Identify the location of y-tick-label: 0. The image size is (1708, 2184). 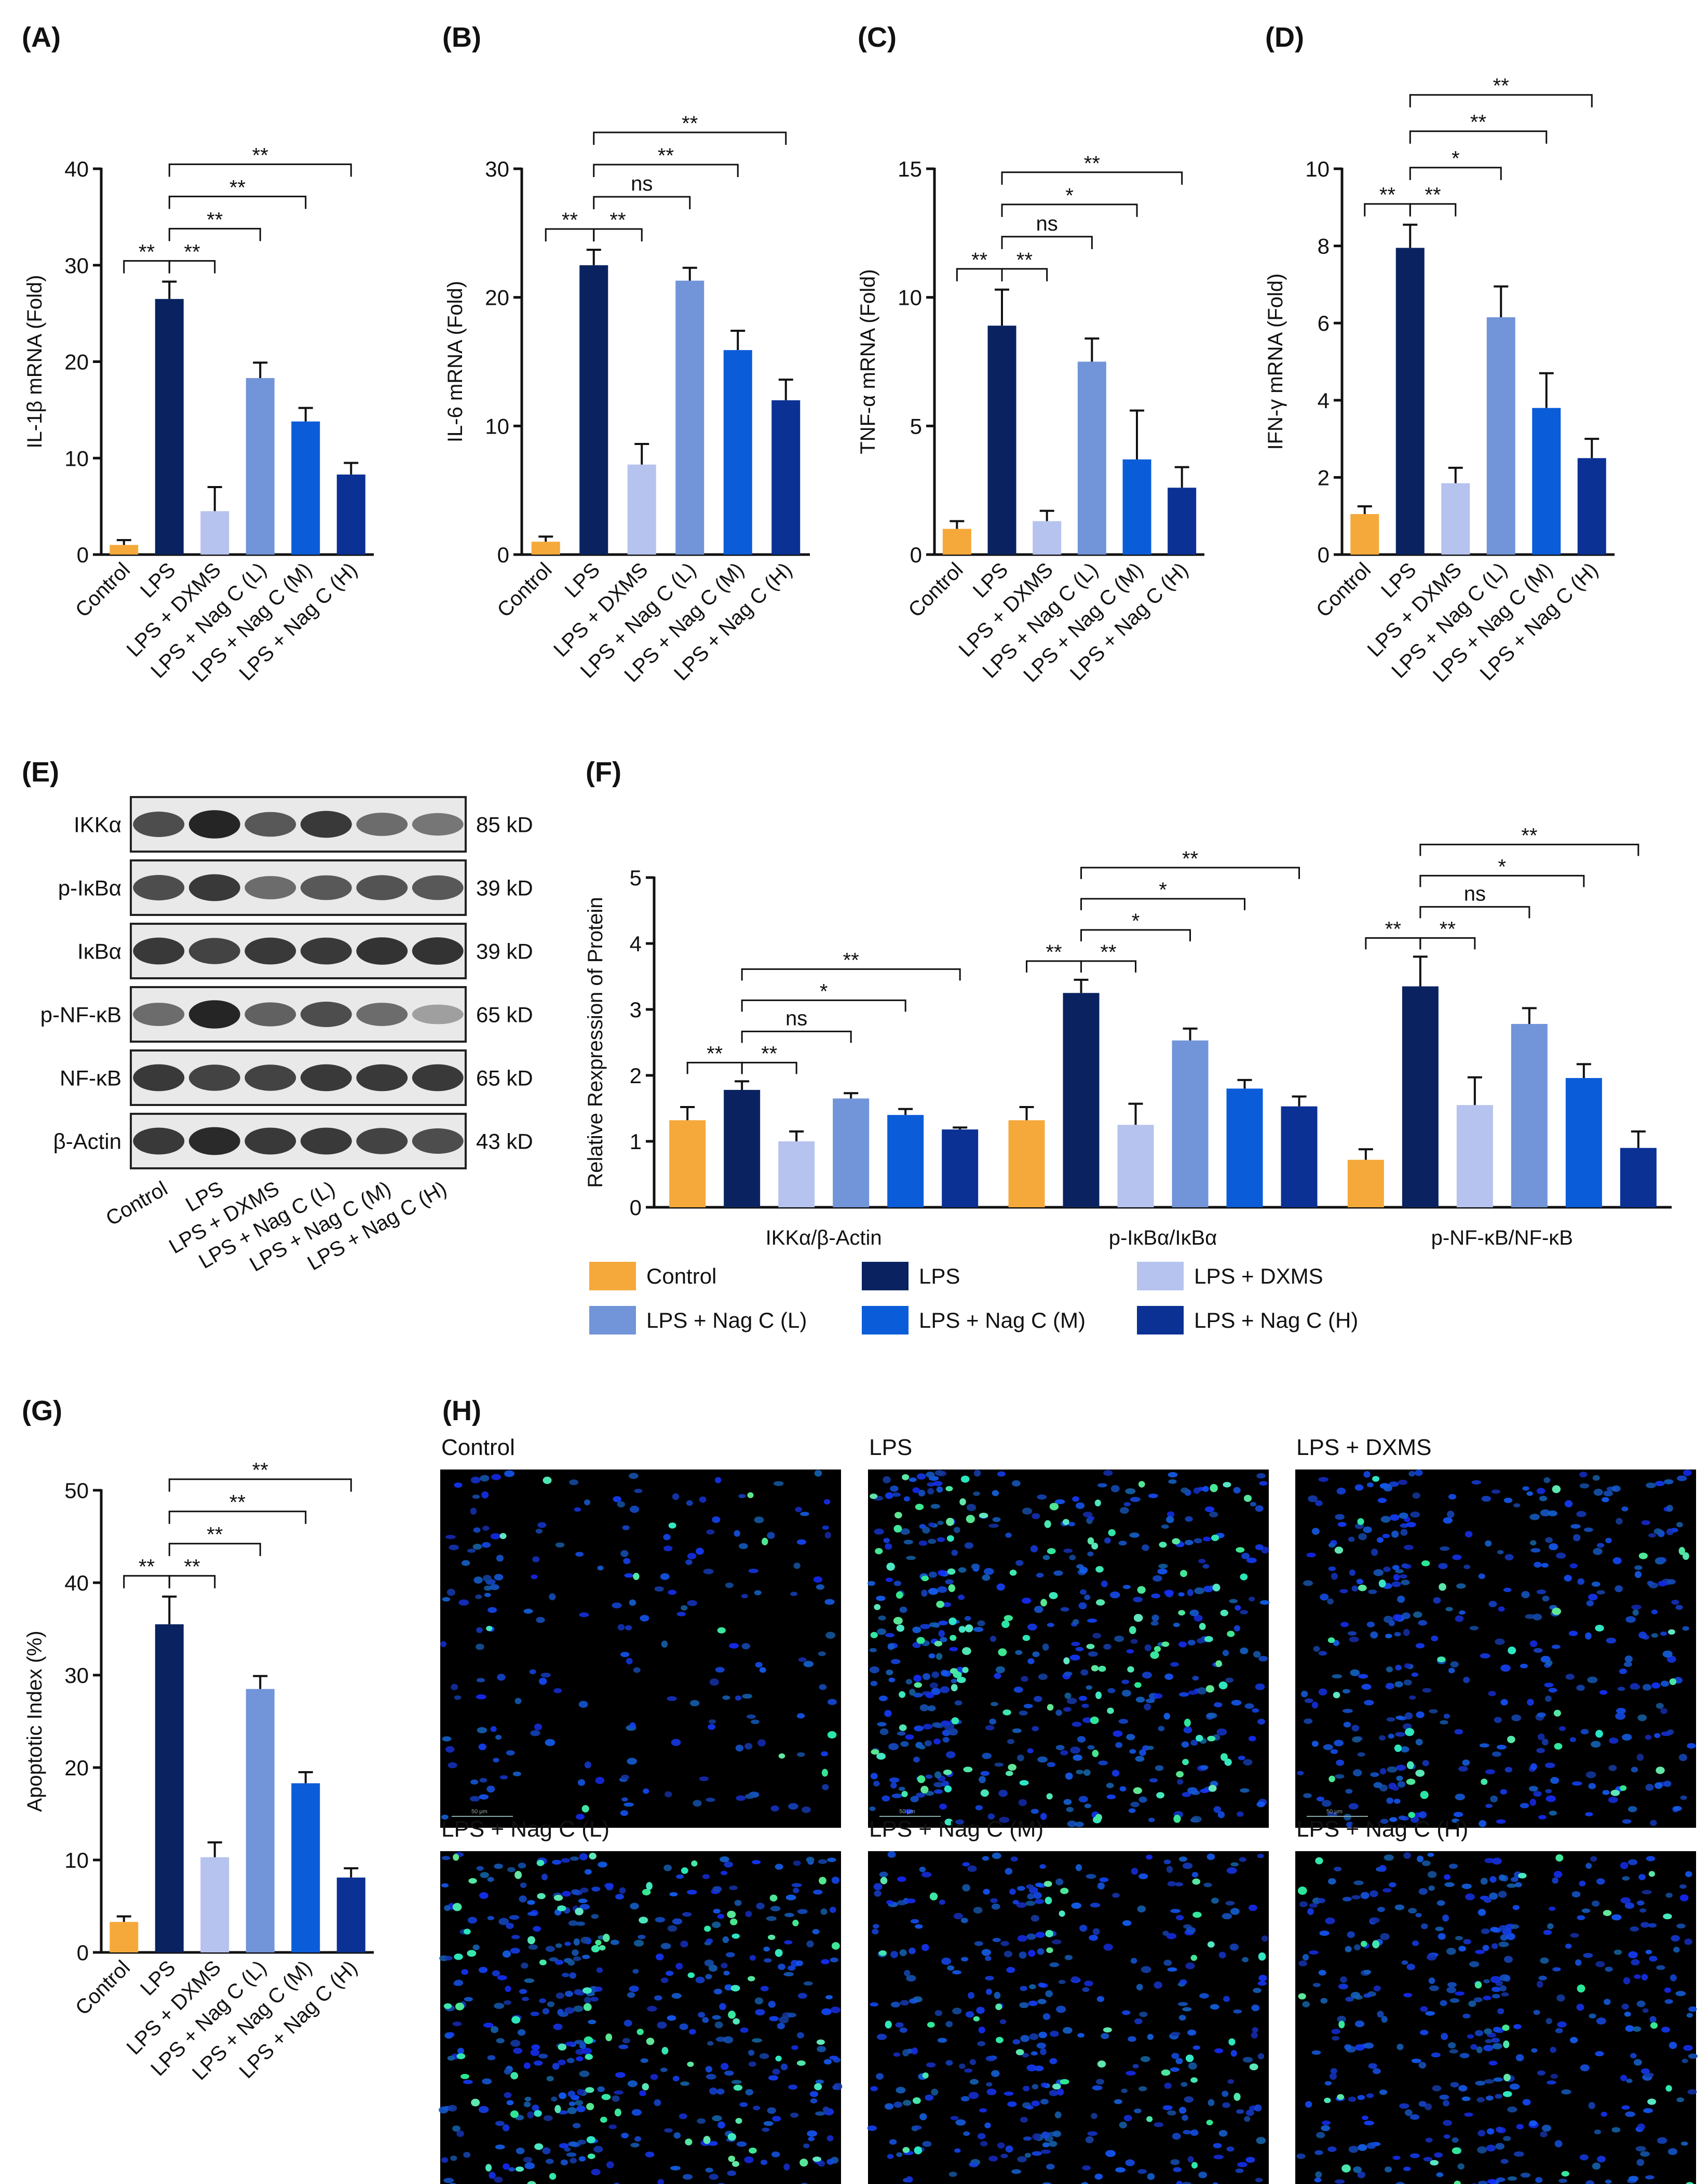
(83, 555).